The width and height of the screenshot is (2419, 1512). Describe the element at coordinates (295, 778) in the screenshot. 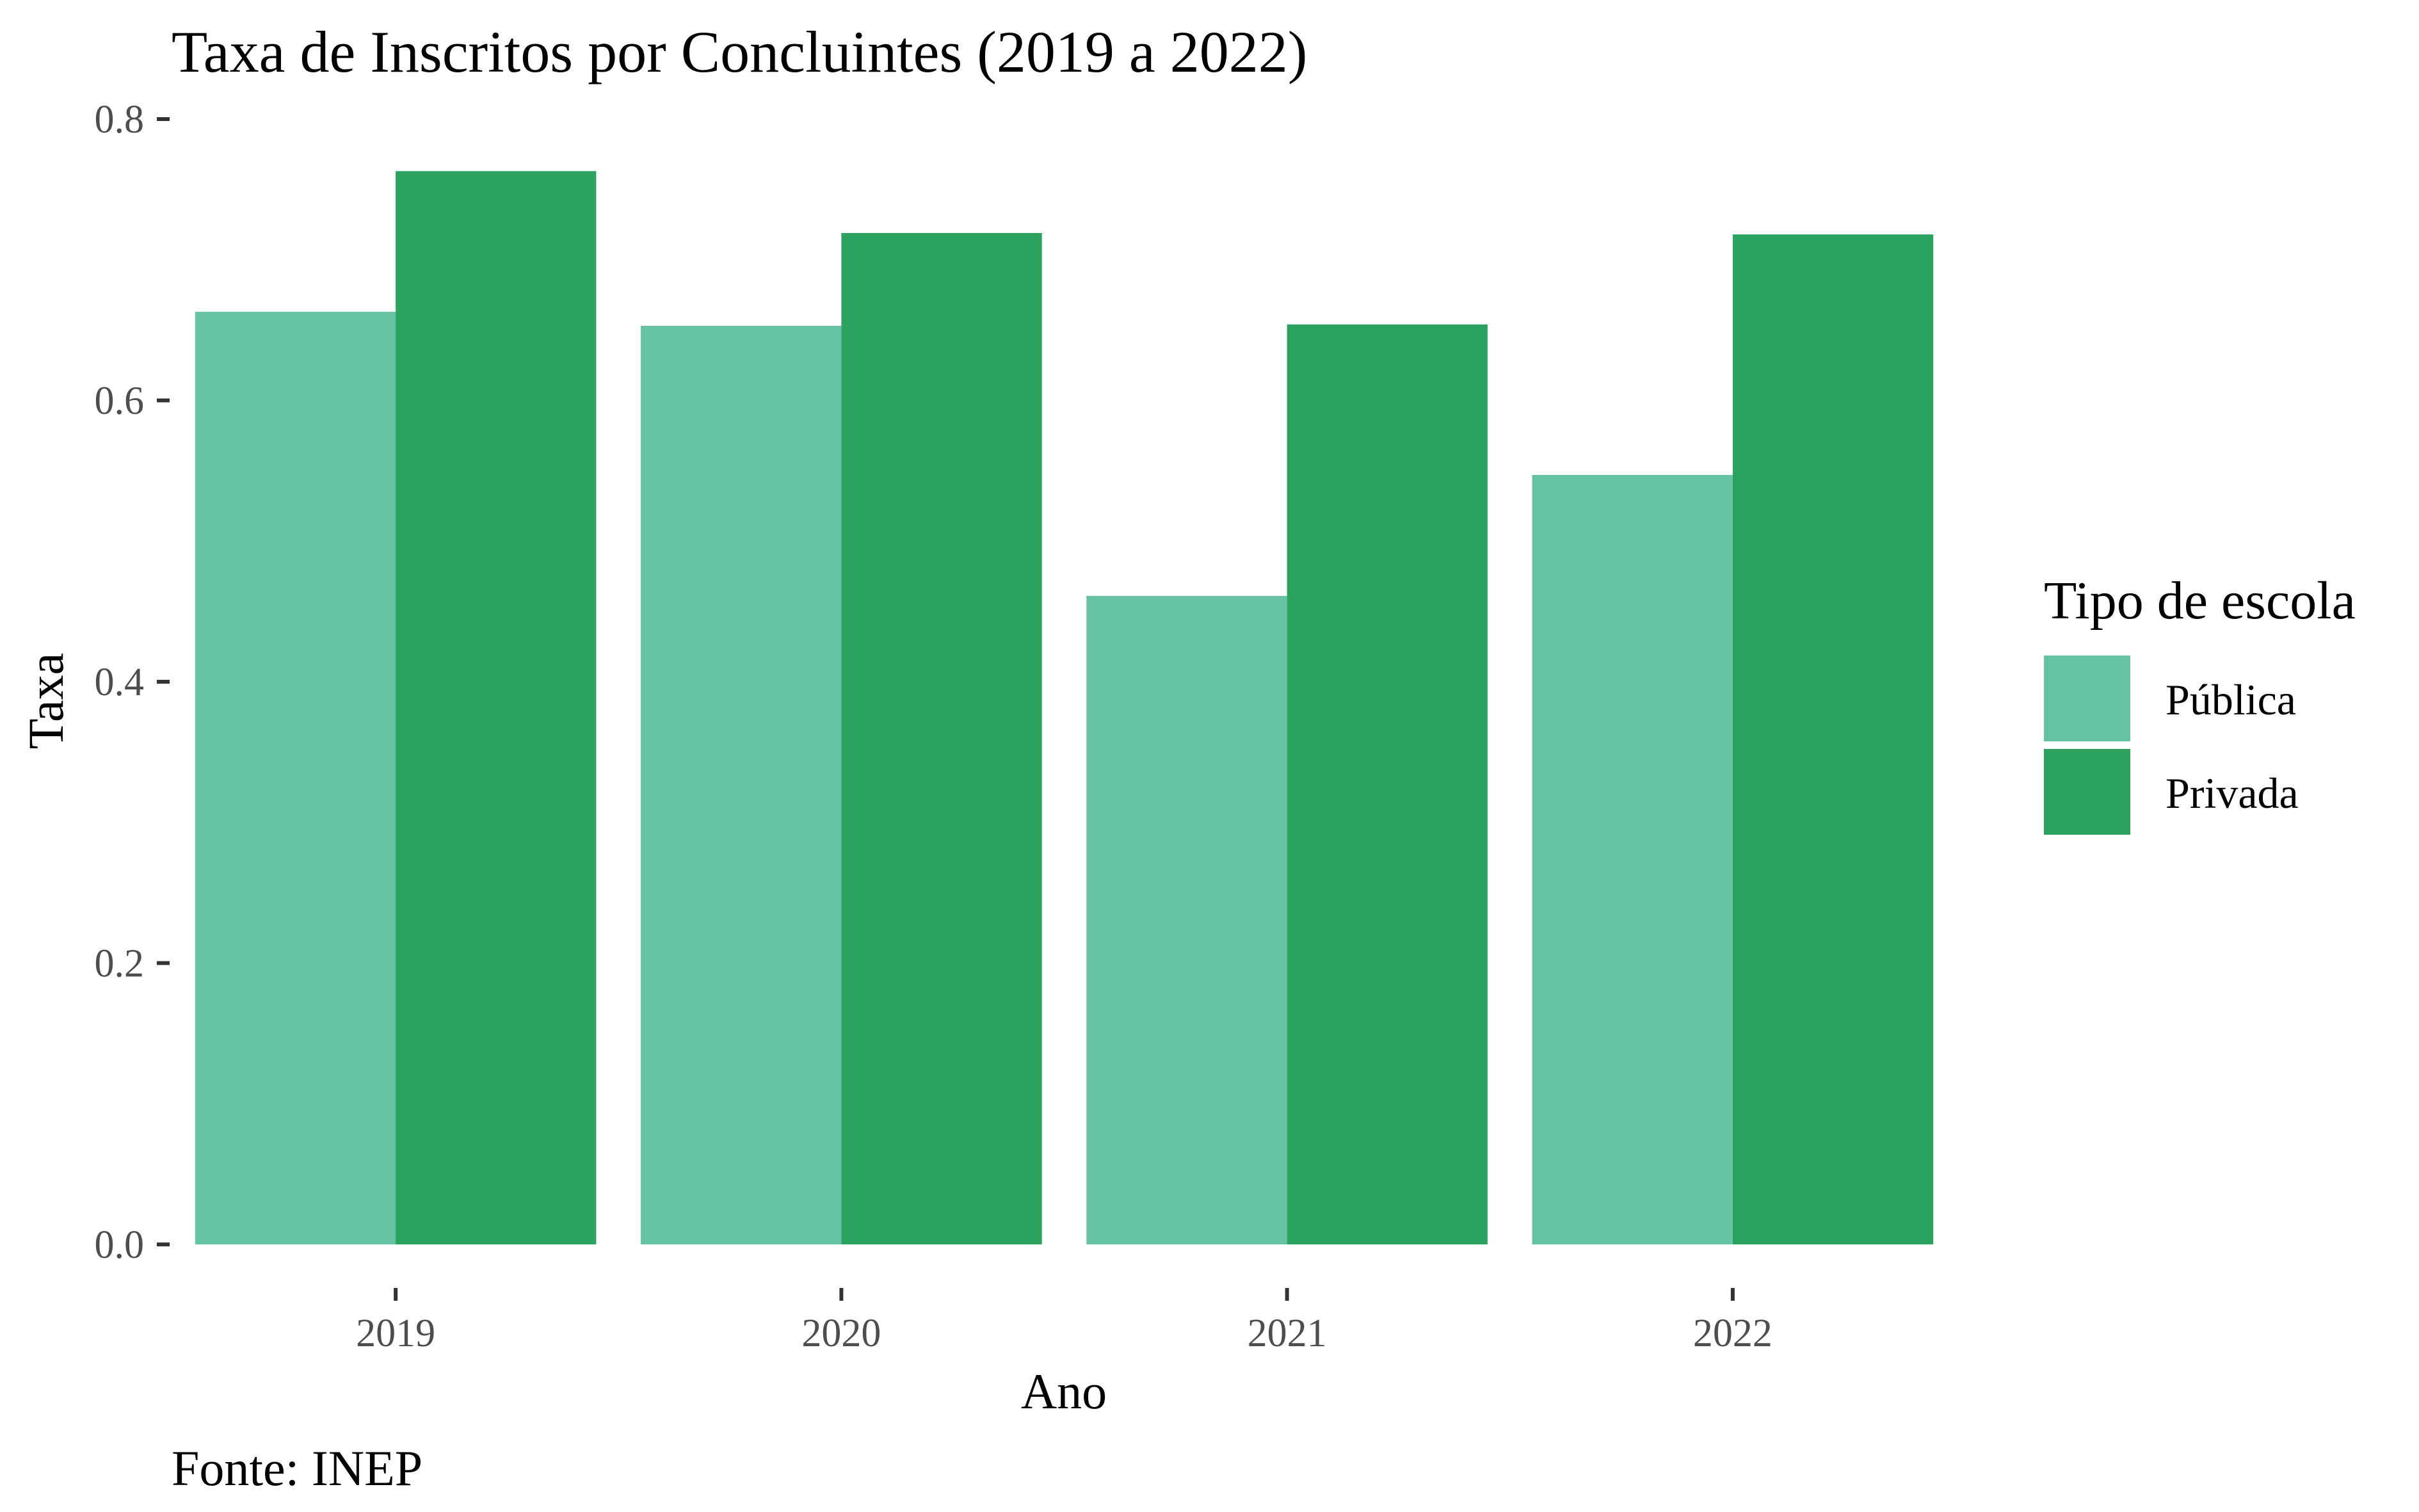

I see `bar-publica-2019` at that location.